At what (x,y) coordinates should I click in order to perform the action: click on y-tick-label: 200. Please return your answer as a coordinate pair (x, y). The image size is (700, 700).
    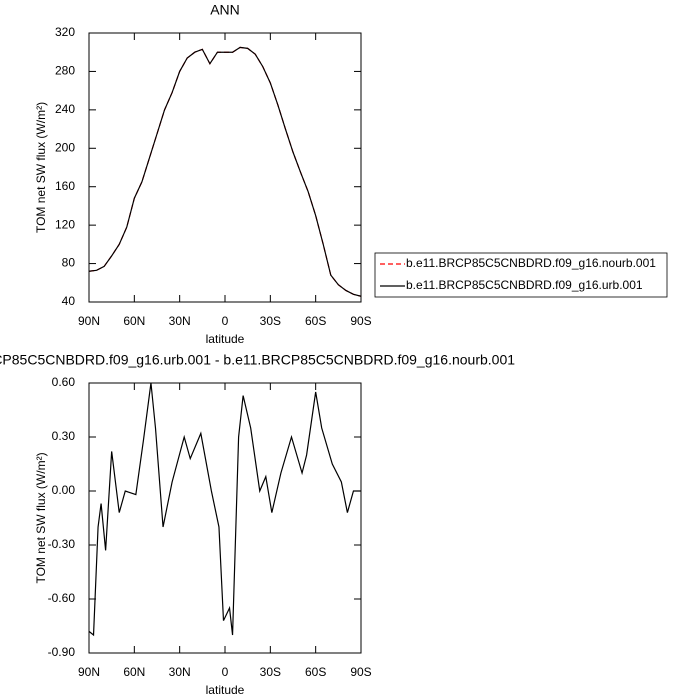
    Looking at the image, I should click on (65, 147).